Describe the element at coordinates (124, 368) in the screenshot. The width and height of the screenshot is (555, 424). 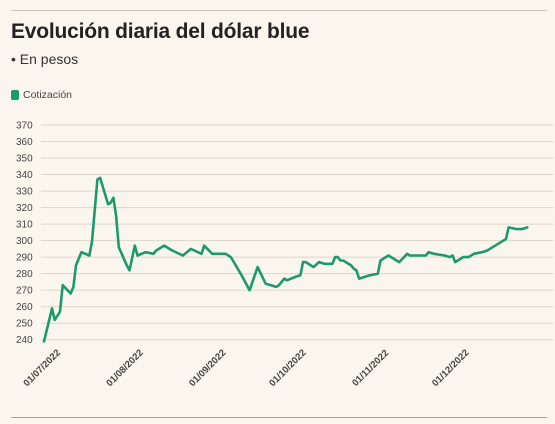
I see `x-tick-label: 01/08/2022` at that location.